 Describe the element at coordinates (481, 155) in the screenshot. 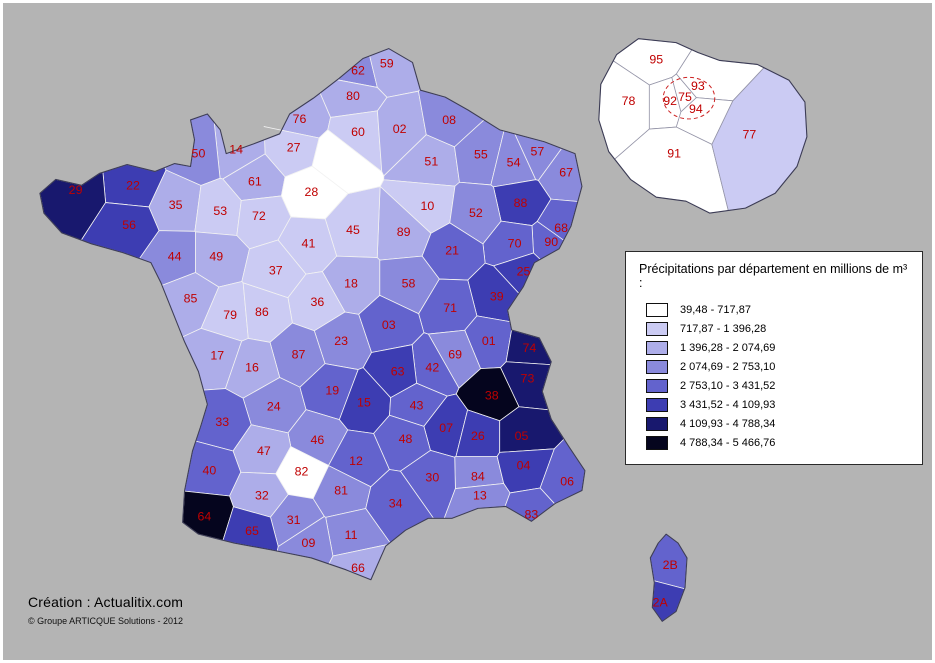

I see `department-label: 55` at that location.